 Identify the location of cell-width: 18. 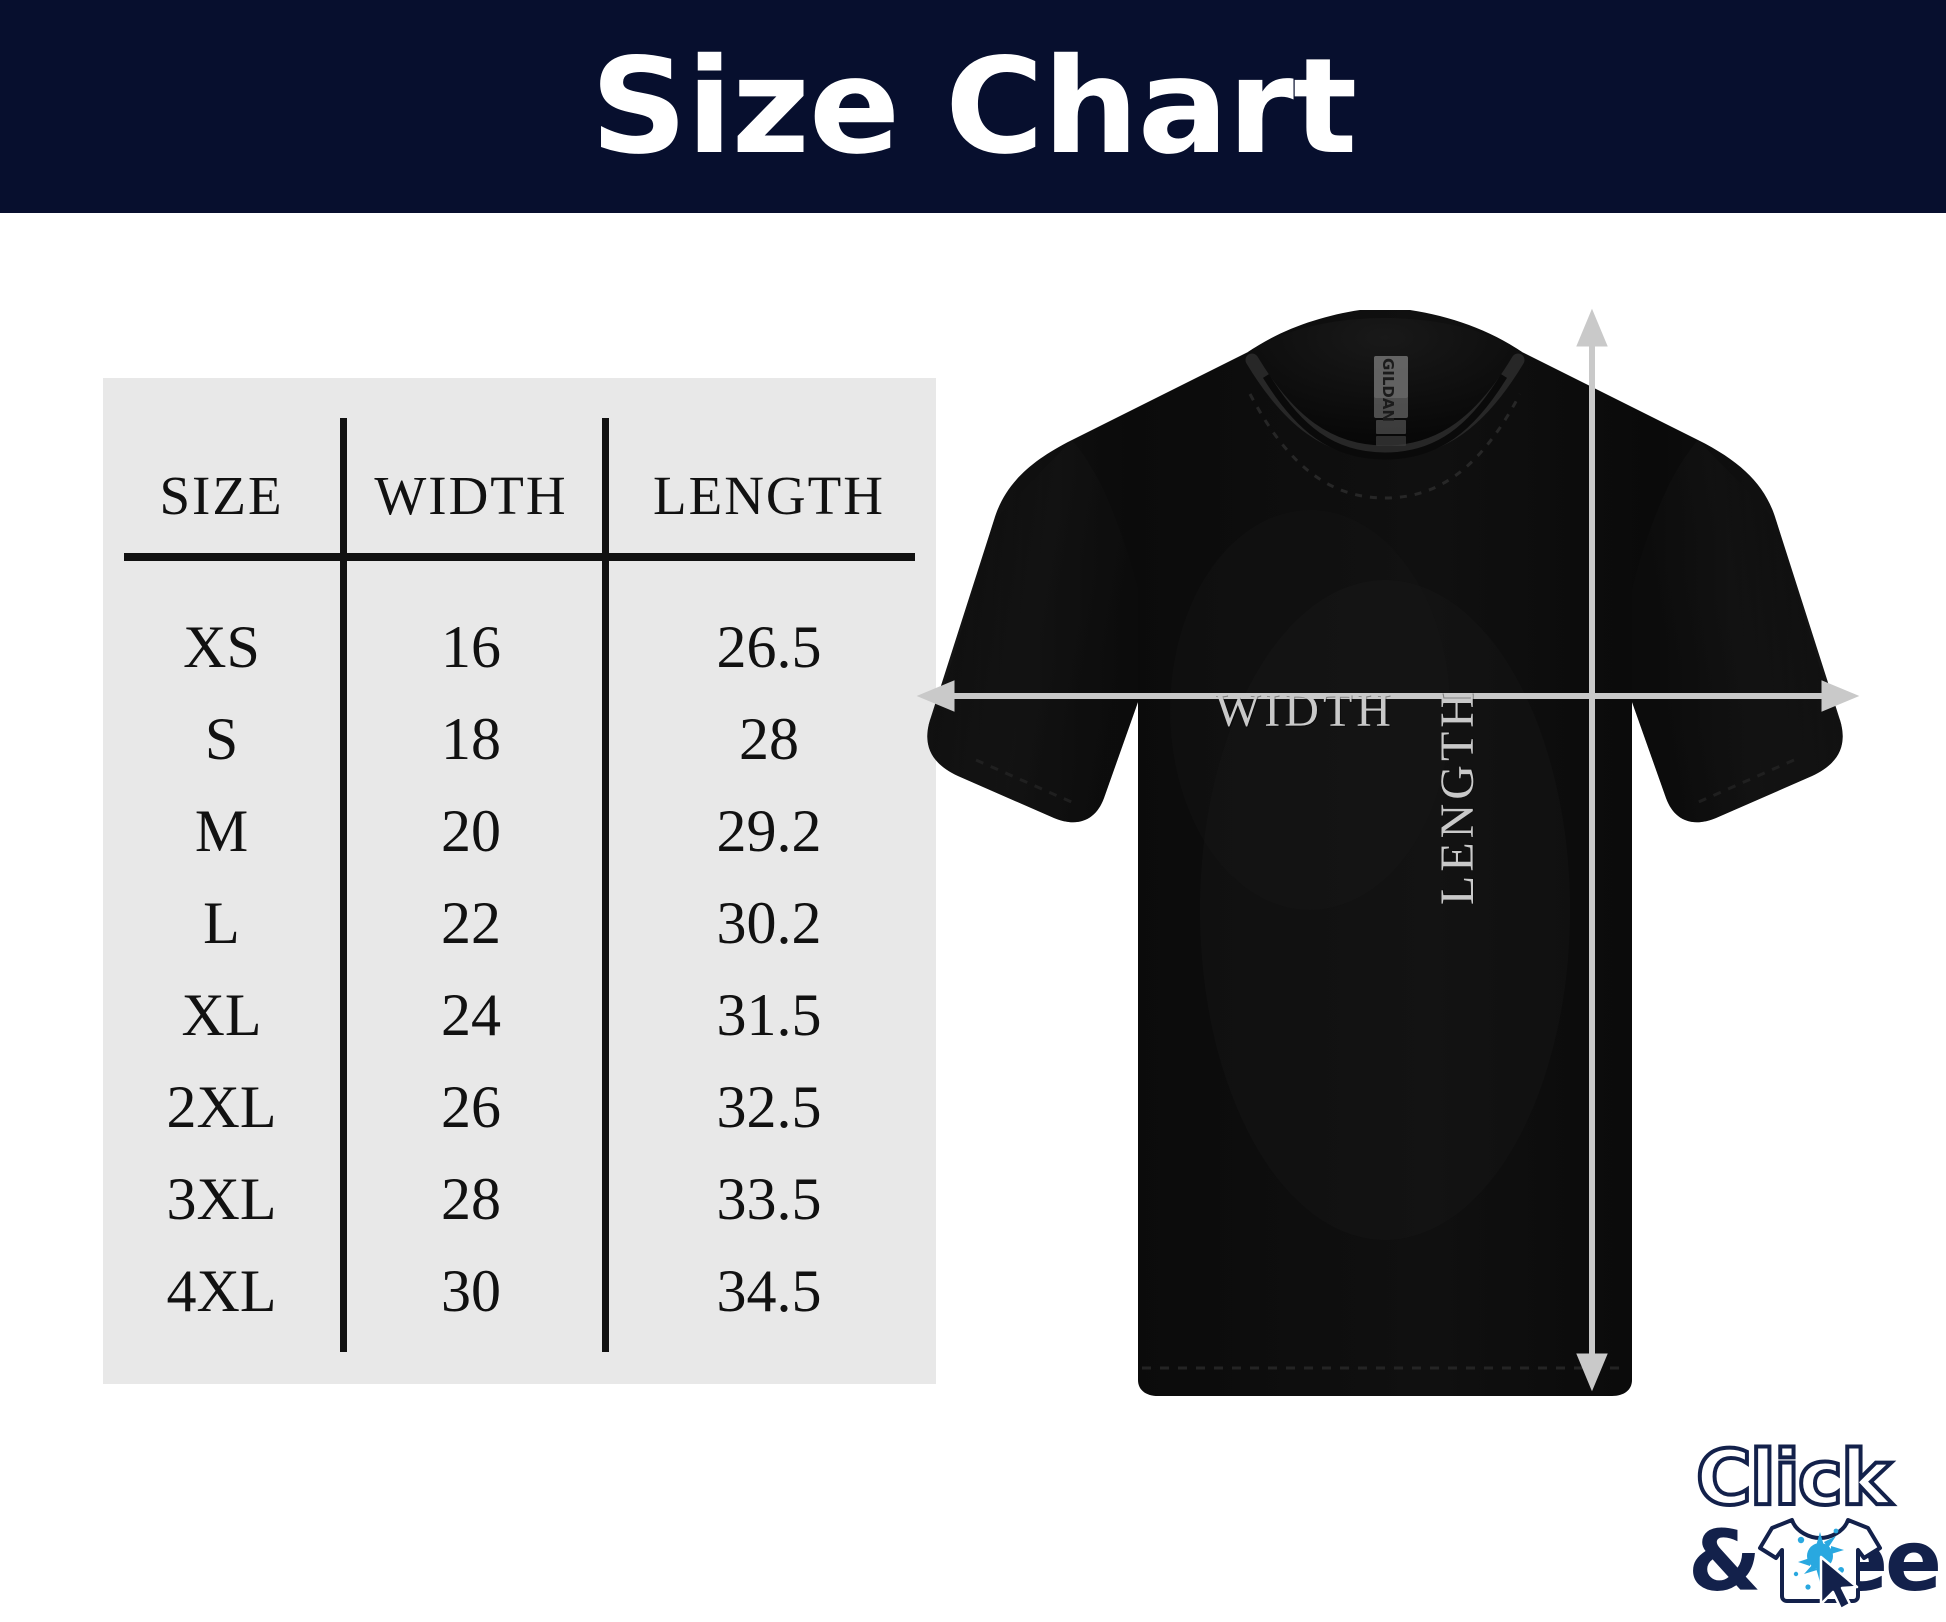
(471, 739).